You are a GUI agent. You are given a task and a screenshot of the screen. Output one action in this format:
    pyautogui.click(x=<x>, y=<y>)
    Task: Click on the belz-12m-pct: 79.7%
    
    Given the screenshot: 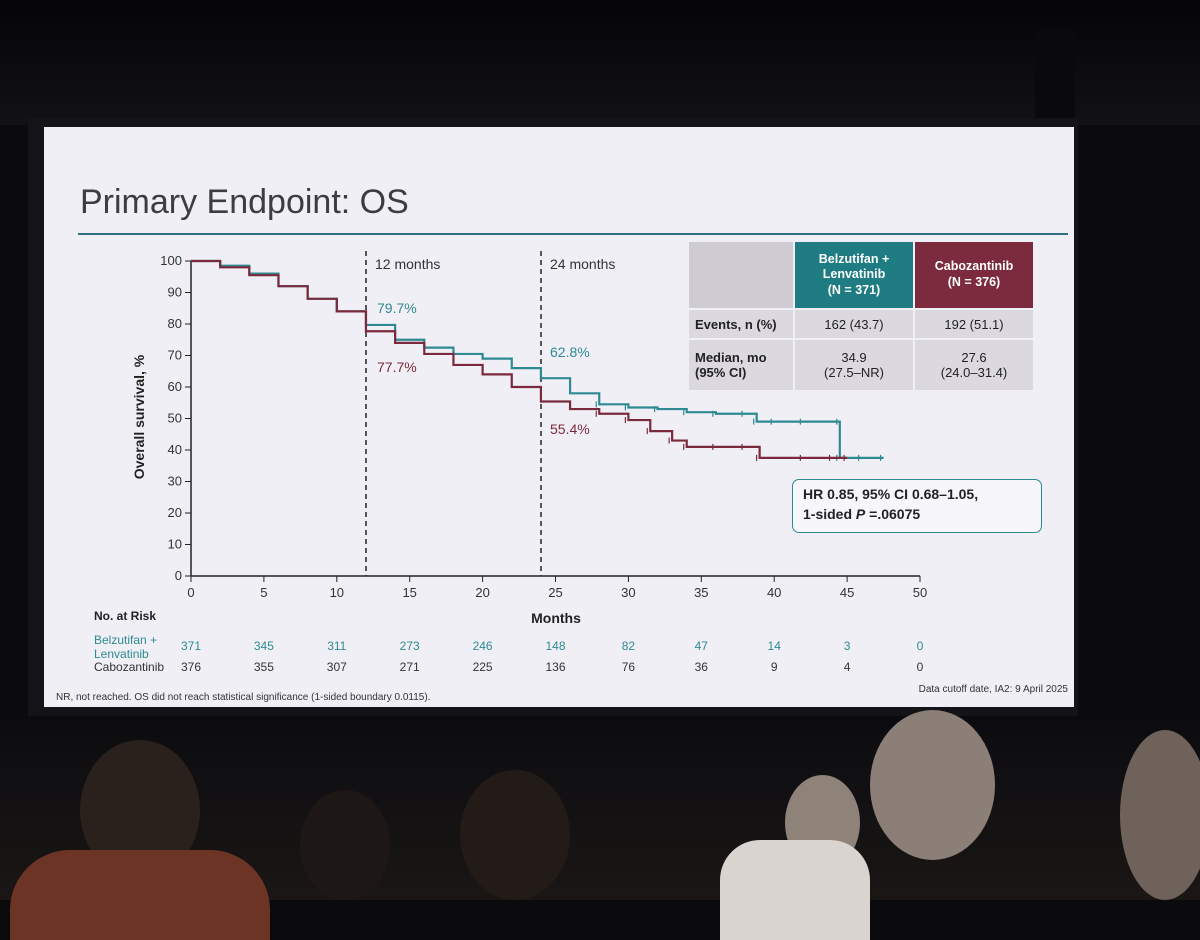 What is the action you would take?
    pyautogui.click(x=397, y=308)
    